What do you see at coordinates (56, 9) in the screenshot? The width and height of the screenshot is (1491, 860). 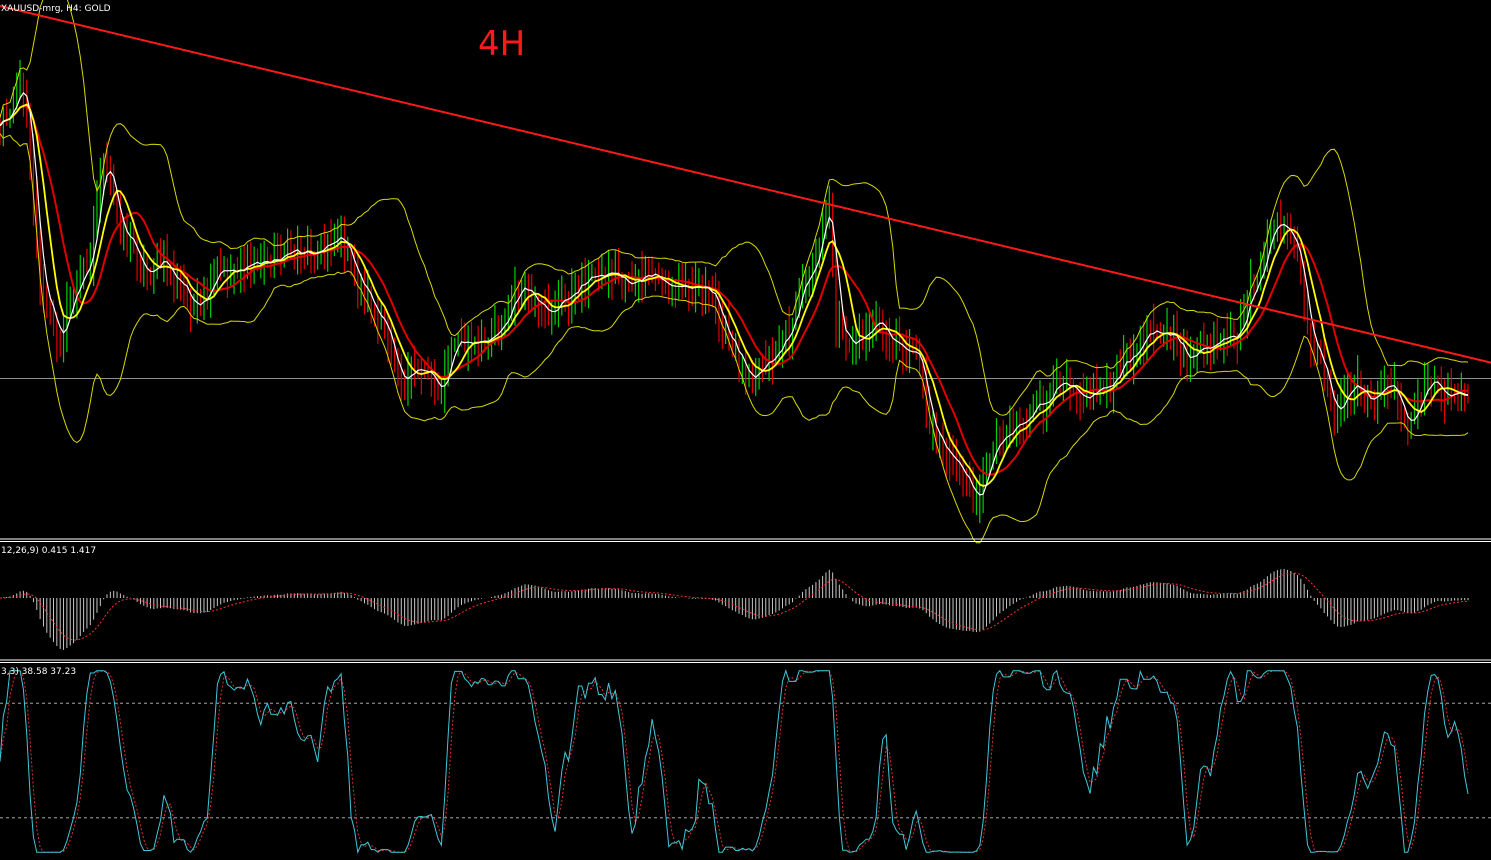 I see `symbol-label: XAUUSD-mrg, H4: GOLD` at bounding box center [56, 9].